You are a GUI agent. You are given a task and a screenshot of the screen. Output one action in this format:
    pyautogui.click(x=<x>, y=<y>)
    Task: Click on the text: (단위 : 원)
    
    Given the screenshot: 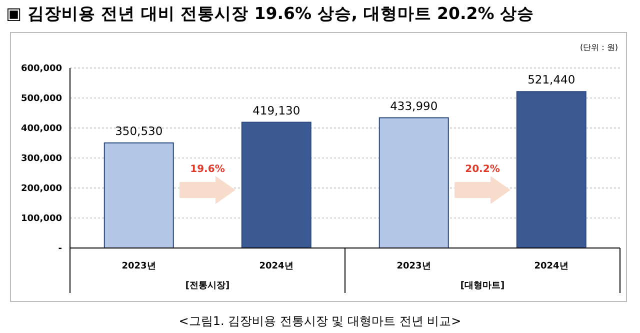 What is the action you would take?
    pyautogui.click(x=599, y=47)
    